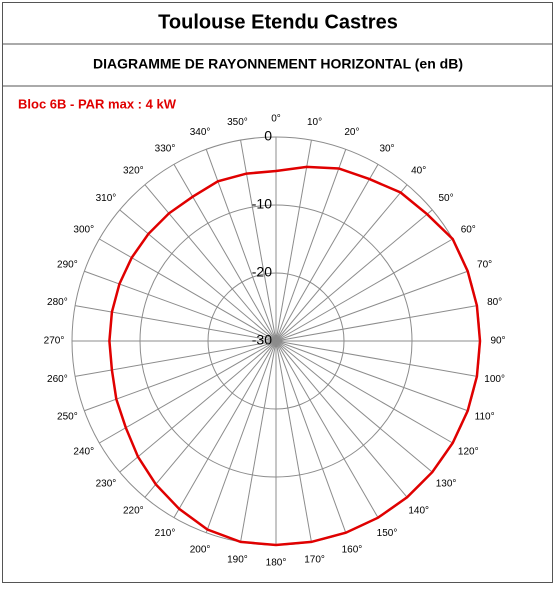 The width and height of the screenshot is (559, 592). I want to click on angle-label: 260°, so click(57, 379).